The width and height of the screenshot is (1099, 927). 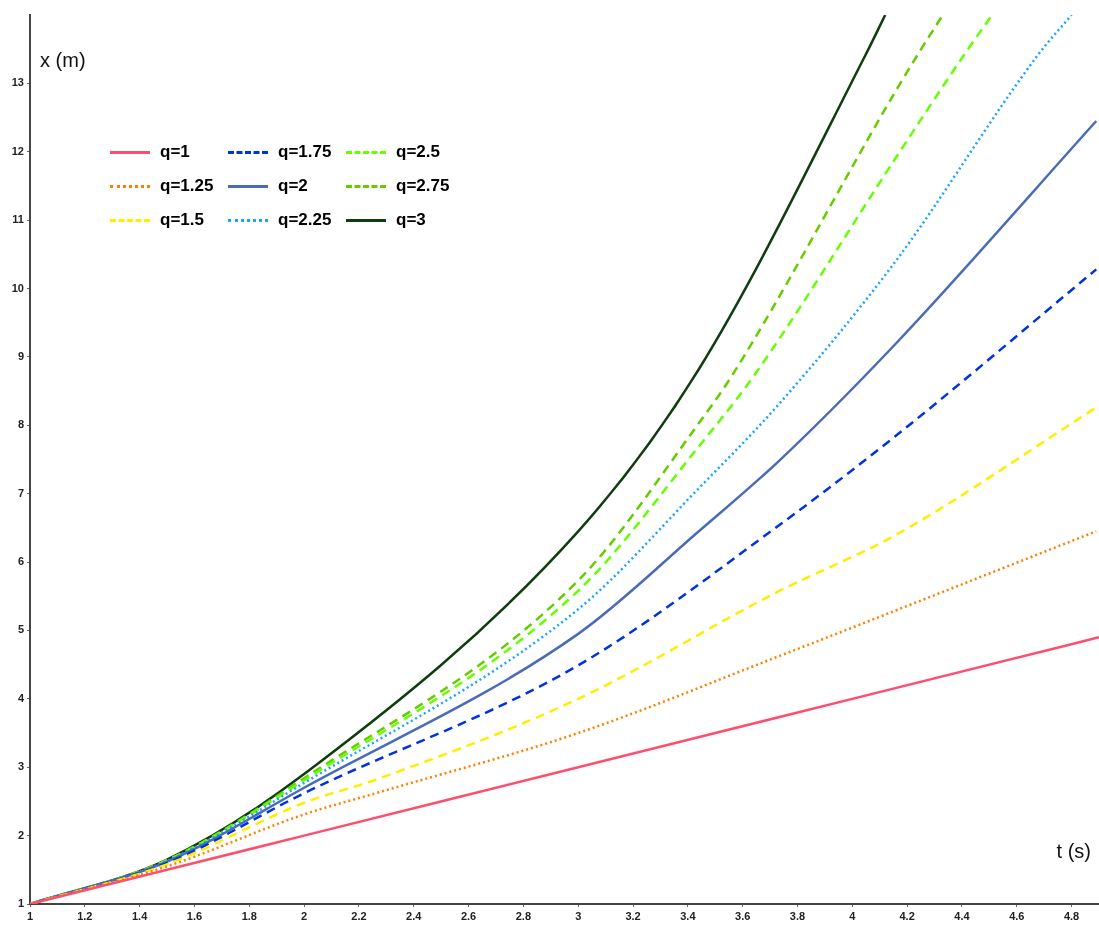 What do you see at coordinates (468, 915) in the screenshot?
I see `x-tick-label: 2.6` at bounding box center [468, 915].